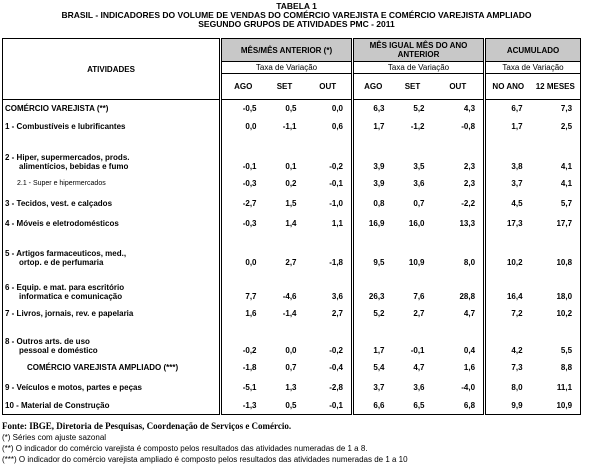 This screenshot has height=472, width=593. I want to click on cell-value: 3,9, so click(372, 154).